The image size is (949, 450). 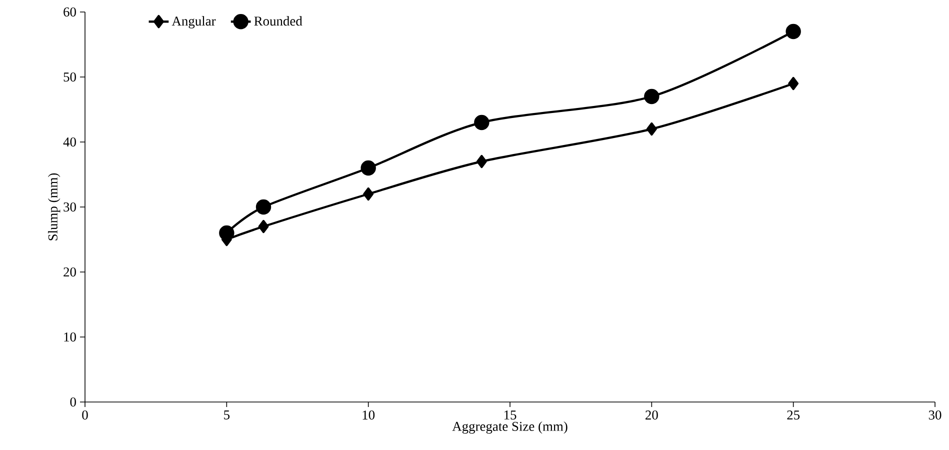 I want to click on x-tick-label: 5, so click(x=227, y=415).